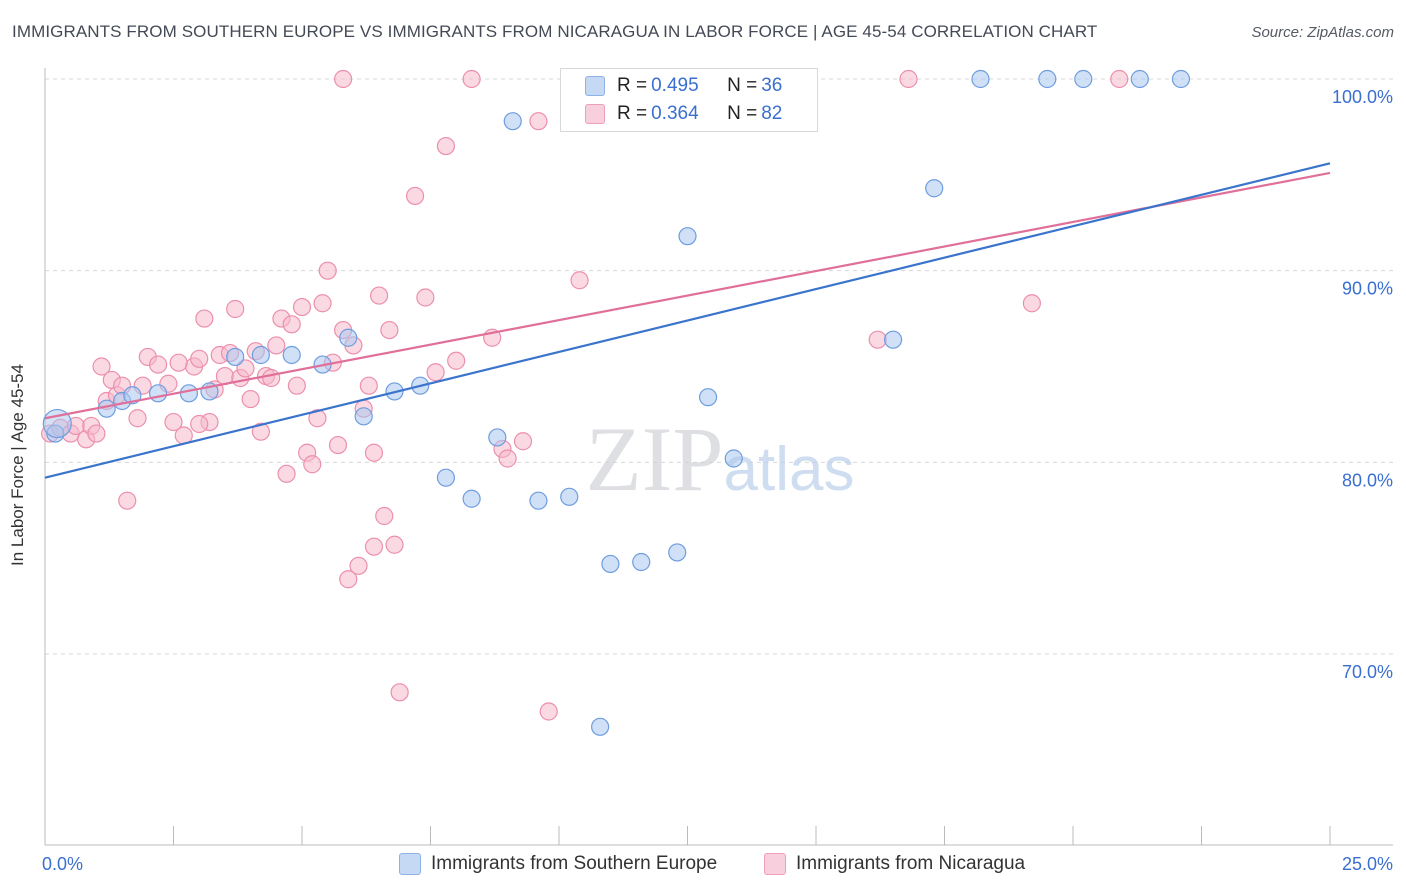  Describe the element at coordinates (772, 85) in the screenshot. I see `legend-n-value: 36` at that location.